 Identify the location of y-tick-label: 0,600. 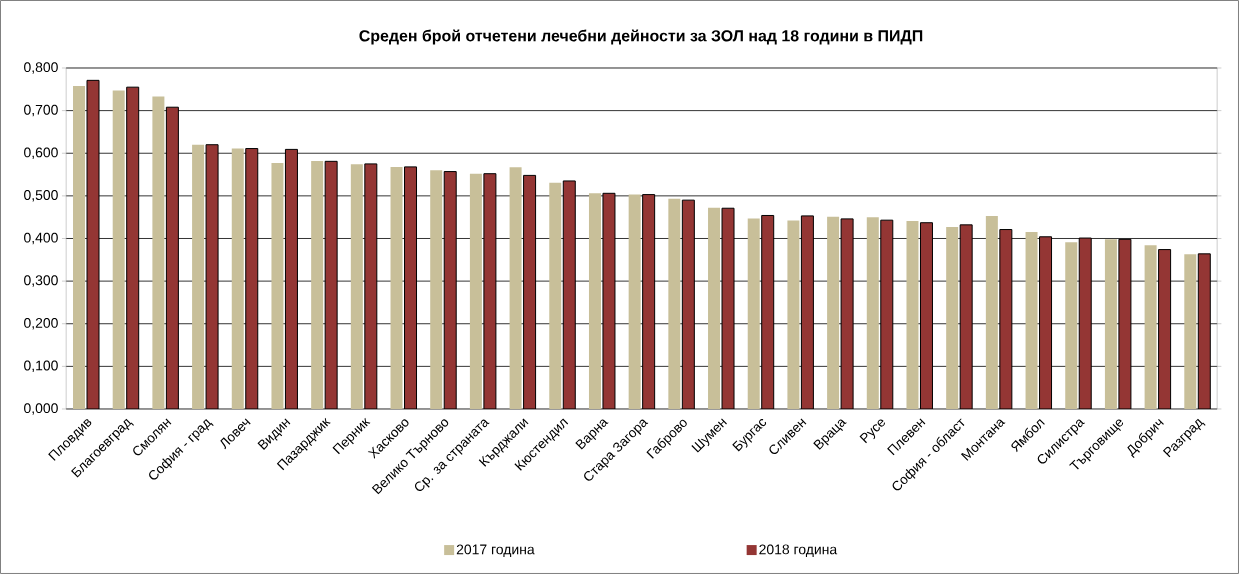
(41, 153).